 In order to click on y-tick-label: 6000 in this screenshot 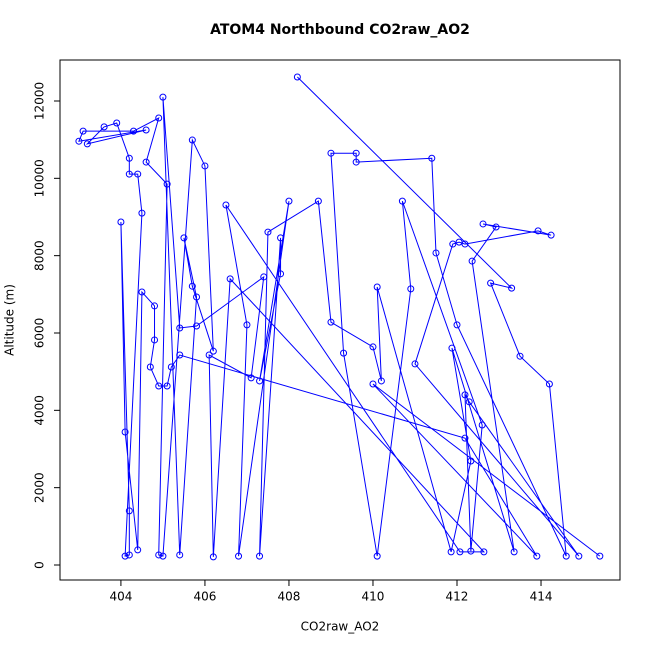, I will do `click(40, 333)`.